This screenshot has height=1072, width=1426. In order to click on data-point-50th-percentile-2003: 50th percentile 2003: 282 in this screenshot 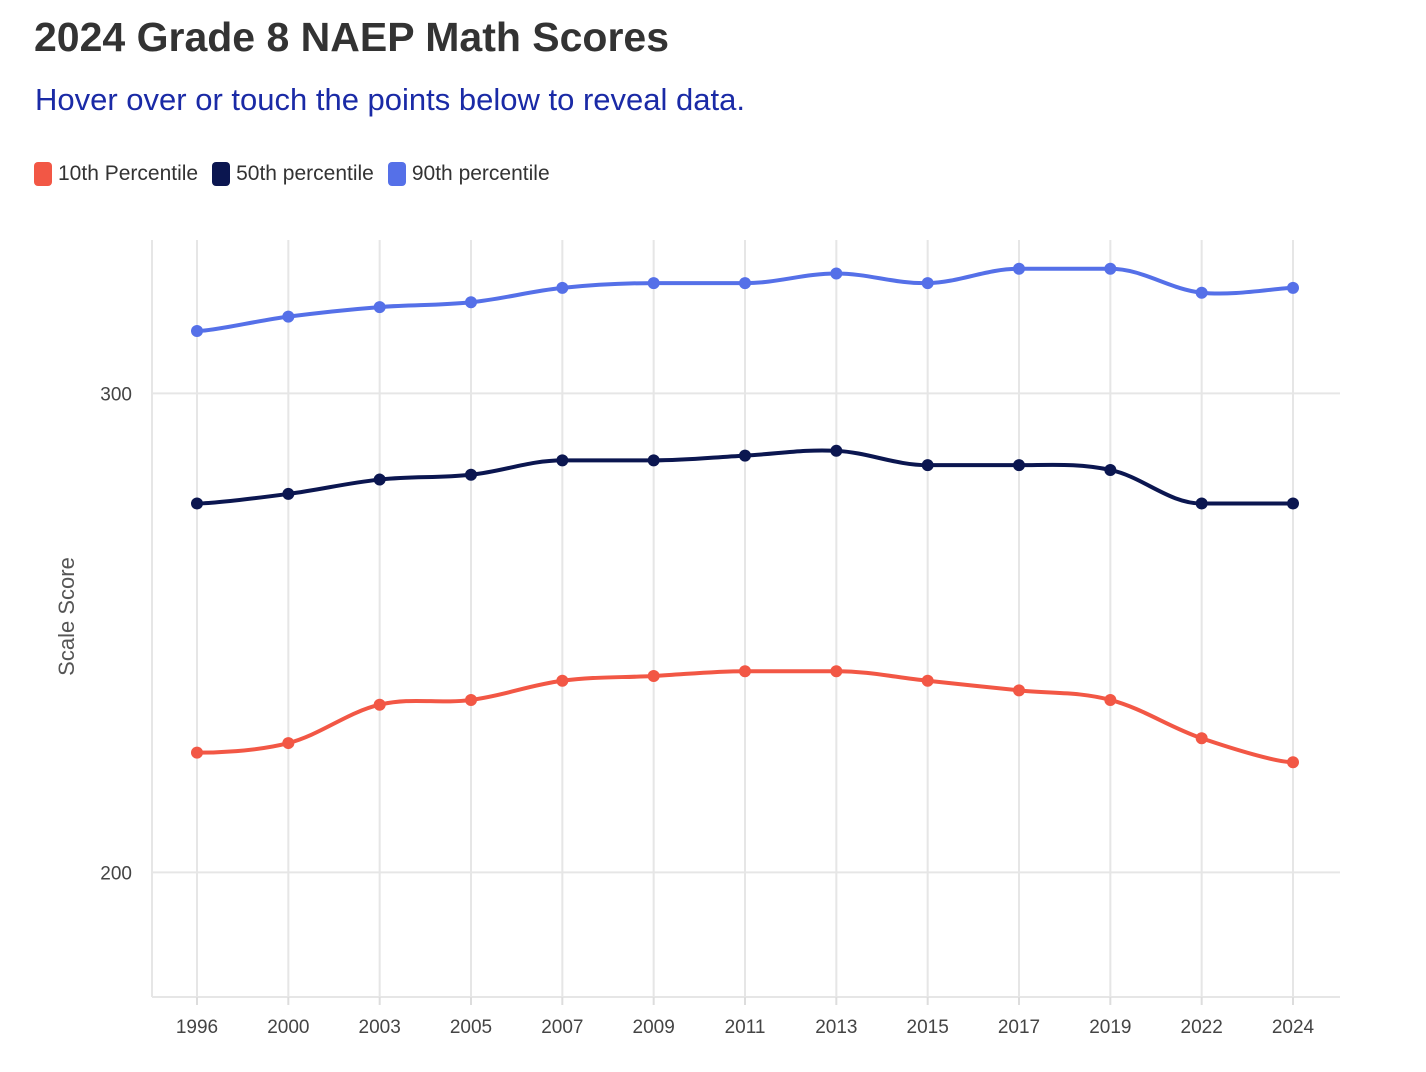, I will do `click(379, 479)`.